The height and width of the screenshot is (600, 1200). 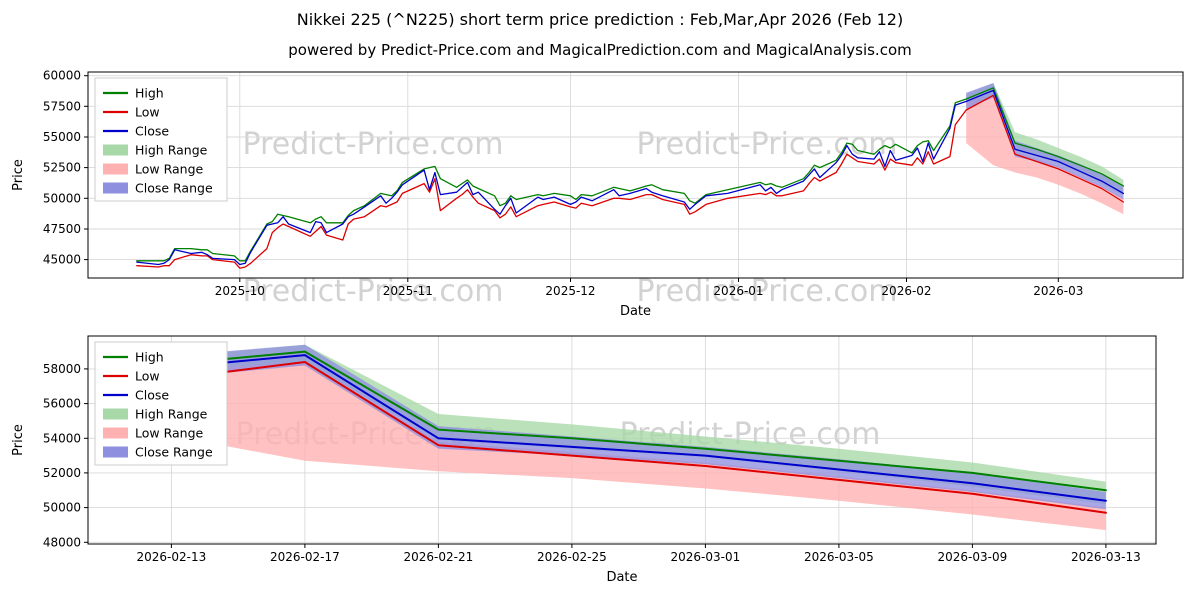 What do you see at coordinates (1058, 291) in the screenshot?
I see `x-tick-label: 2026-03` at bounding box center [1058, 291].